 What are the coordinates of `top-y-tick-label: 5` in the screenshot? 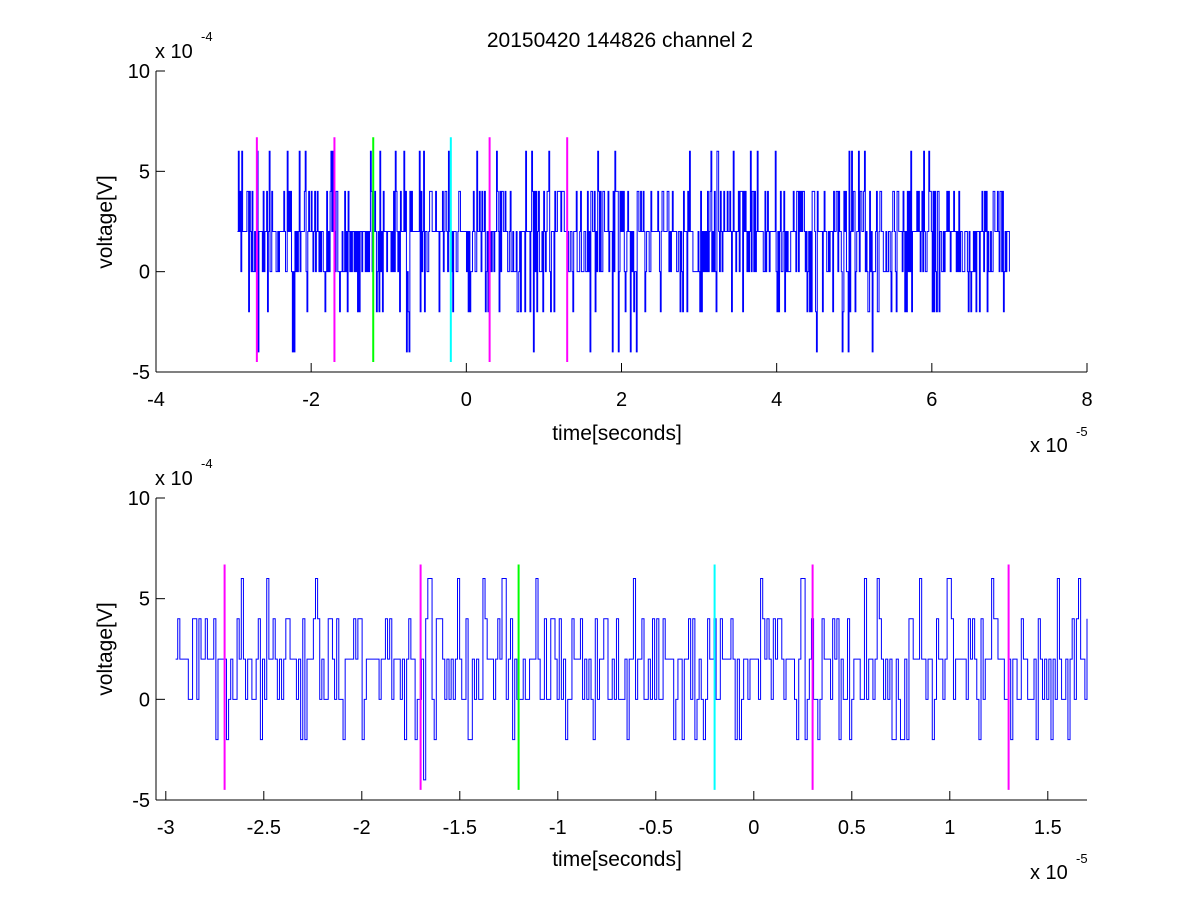 It's located at (144, 172).